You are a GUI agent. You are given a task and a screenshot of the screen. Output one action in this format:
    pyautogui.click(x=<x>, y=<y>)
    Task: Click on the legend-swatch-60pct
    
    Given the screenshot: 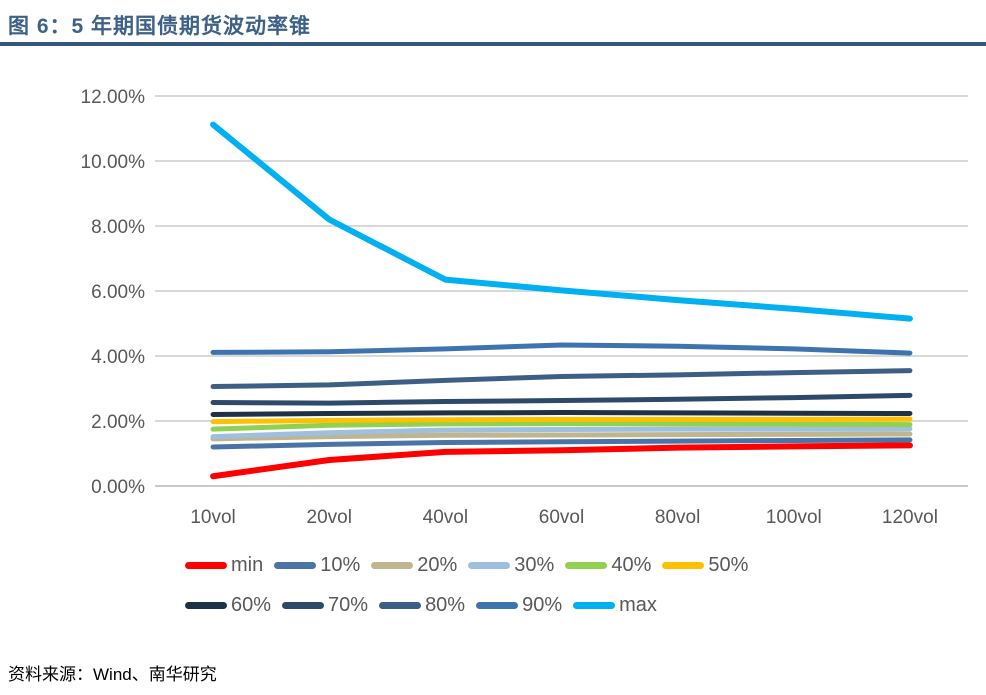 What is the action you would take?
    pyautogui.click(x=206, y=605)
    